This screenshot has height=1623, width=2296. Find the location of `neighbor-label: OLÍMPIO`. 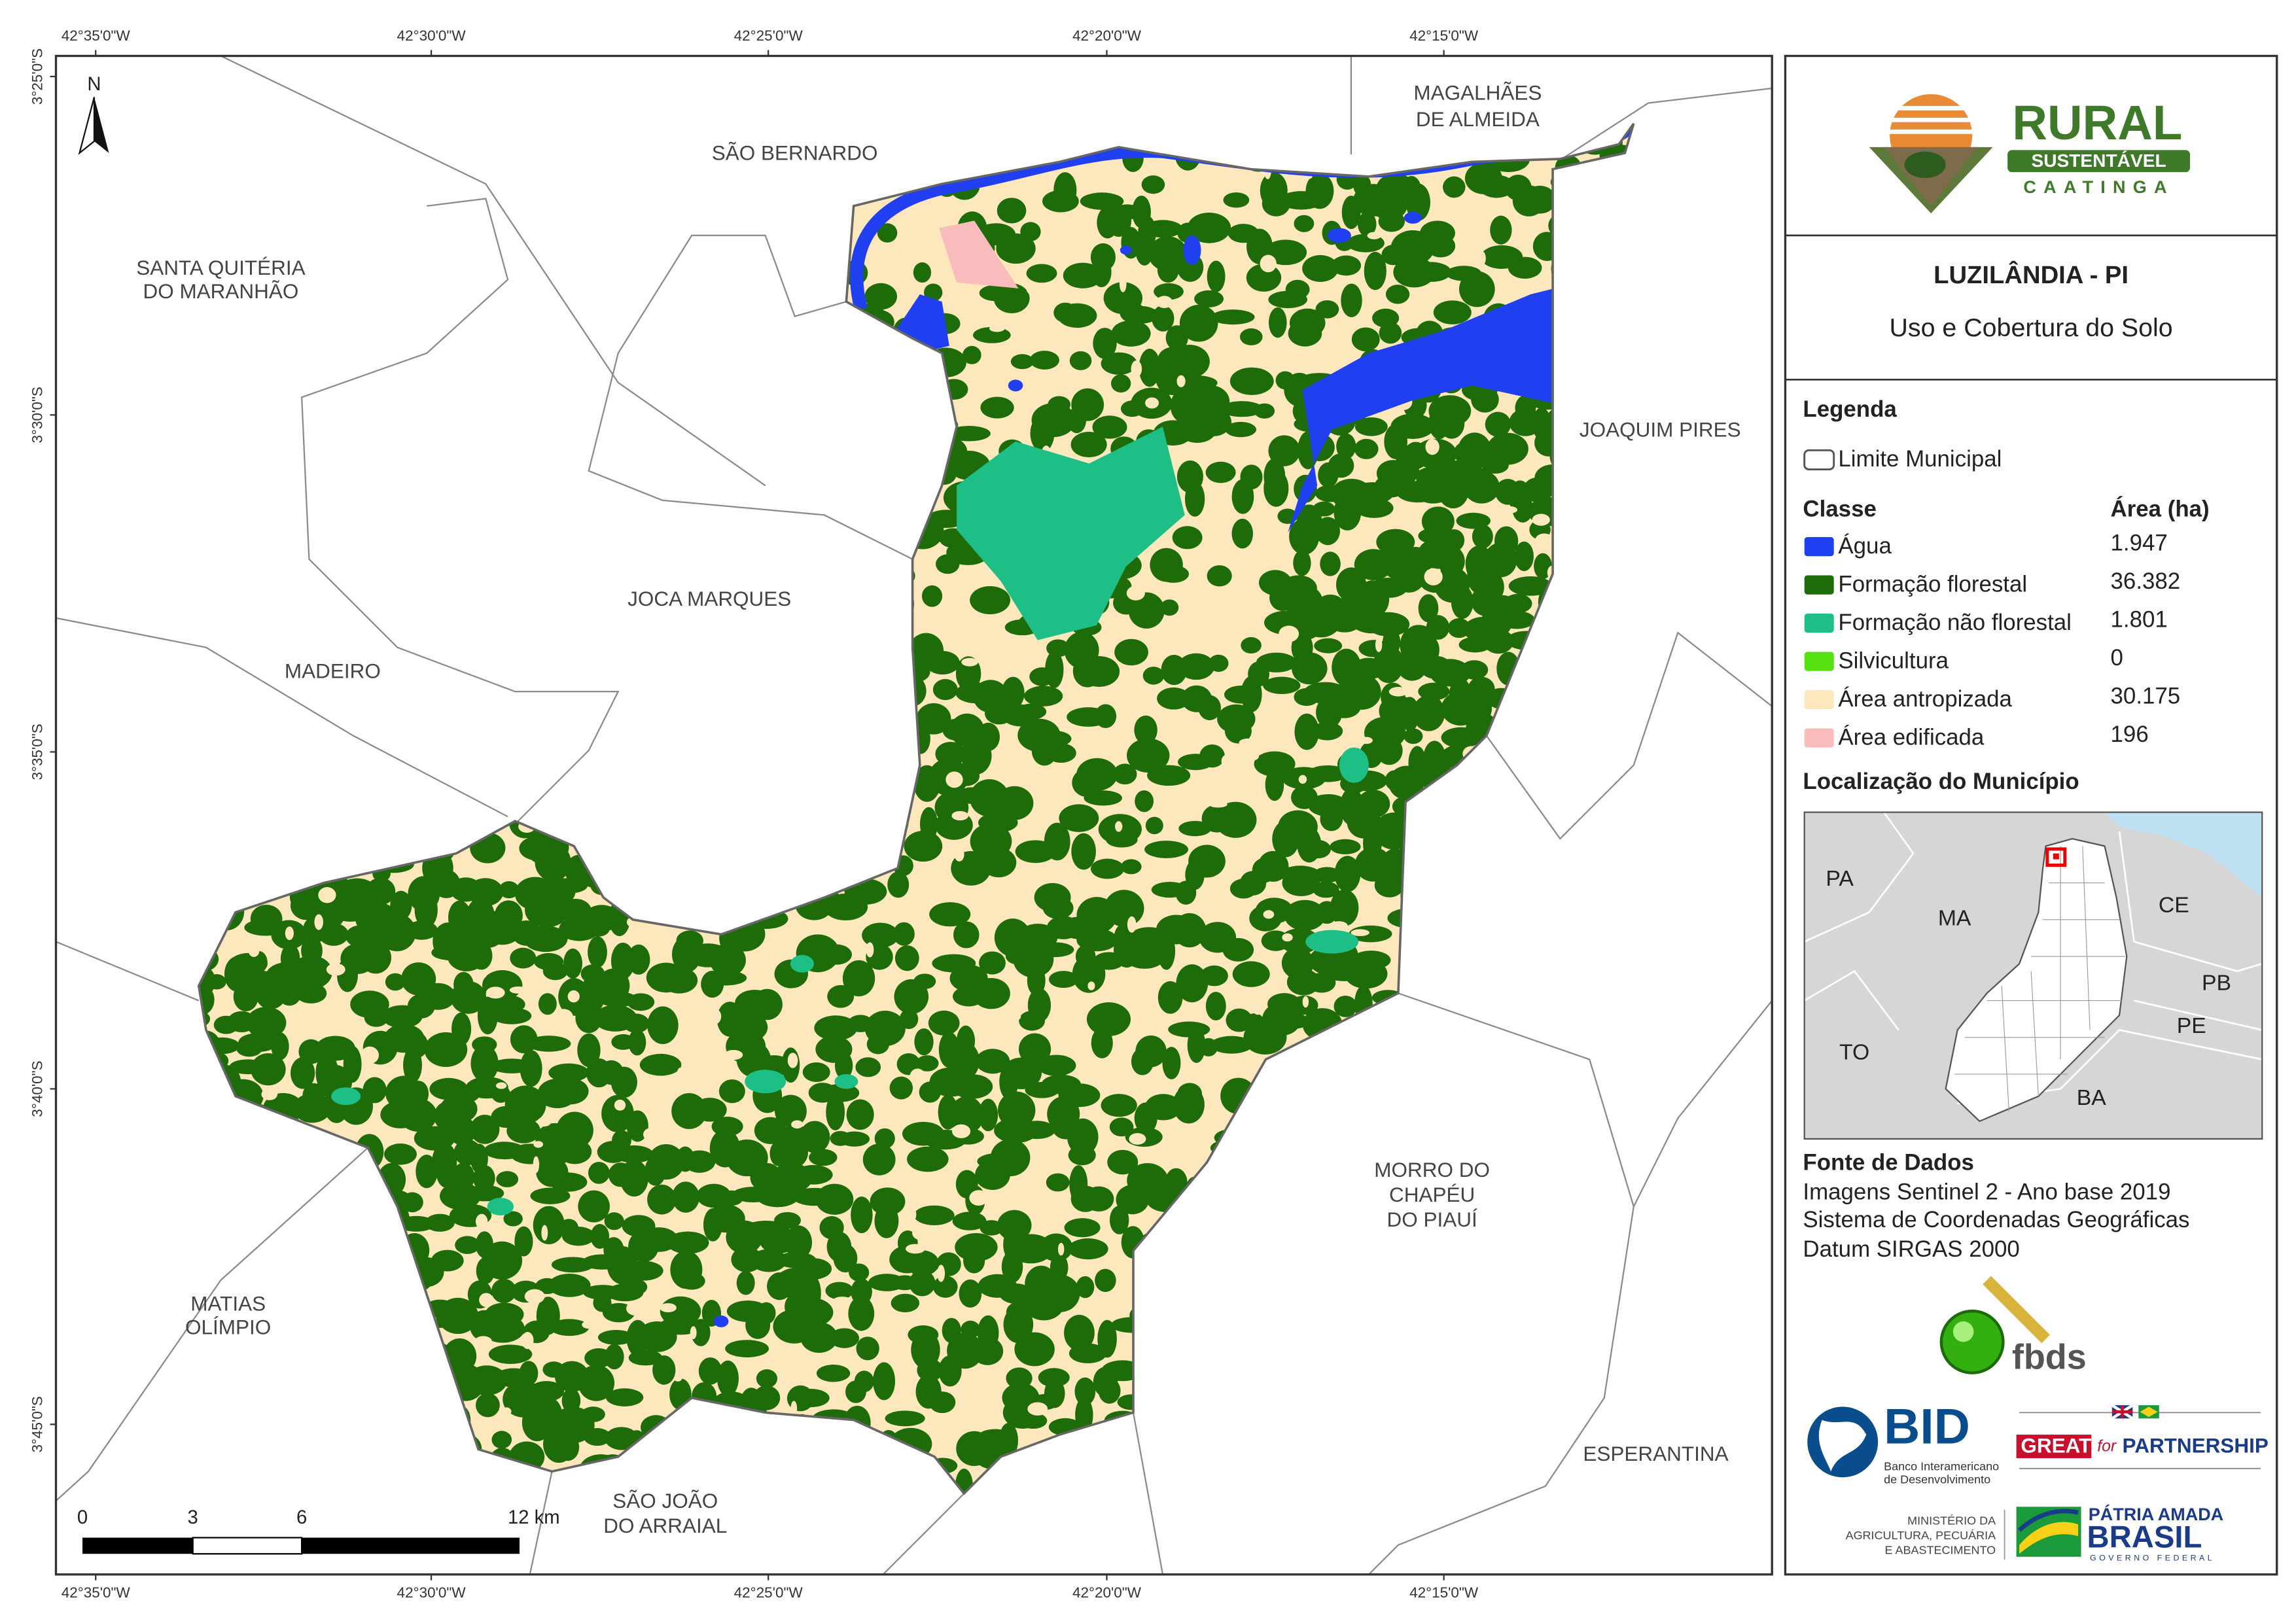

neighbor-label: OLÍMPIO is located at coordinates (228, 1326).